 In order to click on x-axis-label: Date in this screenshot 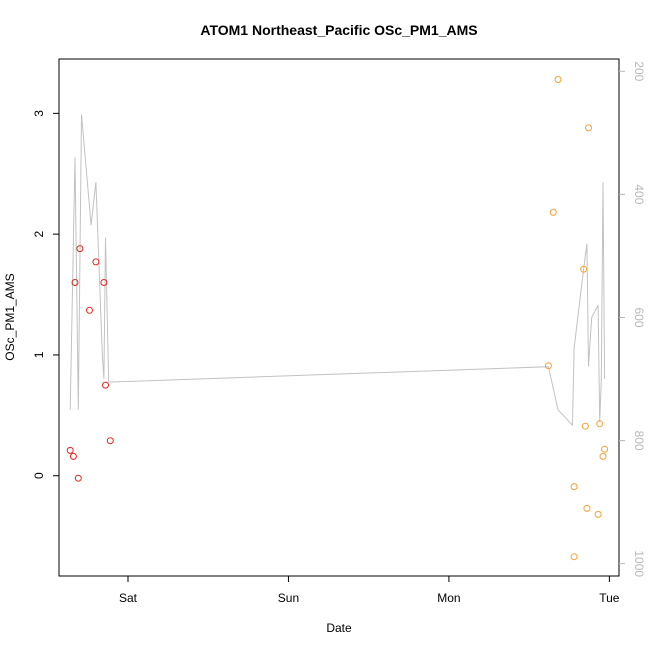, I will do `click(339, 628)`.